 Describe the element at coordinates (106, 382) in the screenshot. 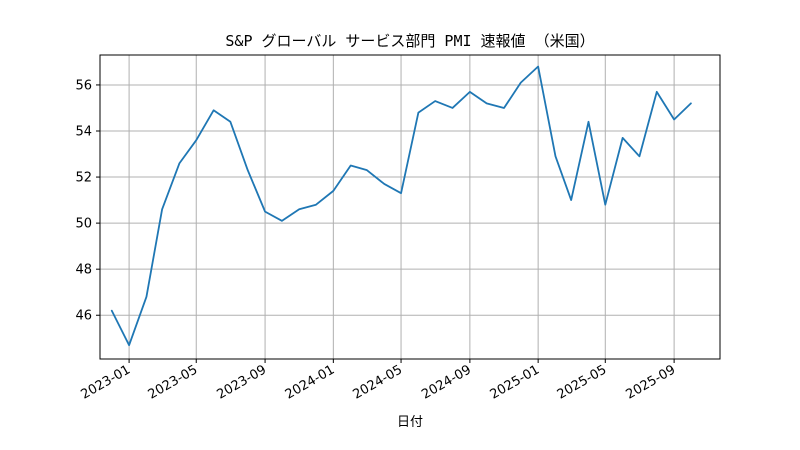

I see `x-tick-label: 2023-01` at that location.